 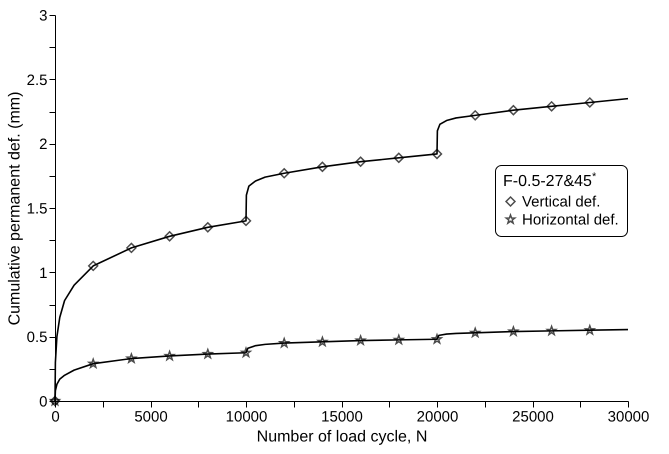 I want to click on y-tick-label: 2.5, so click(x=37, y=80).